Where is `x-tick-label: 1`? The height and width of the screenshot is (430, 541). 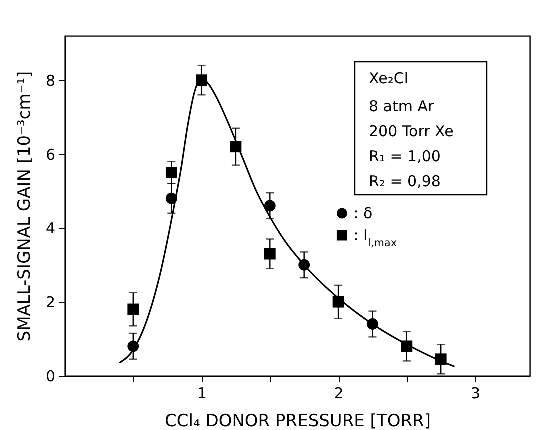 x-tick-label: 1 is located at coordinates (202, 393).